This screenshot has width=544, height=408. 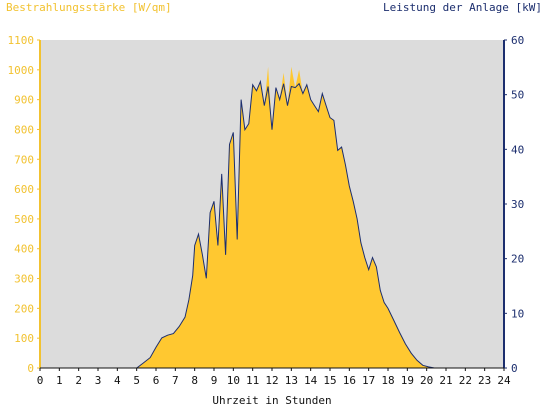 I want to click on x-tick-label: 6, so click(x=156, y=380).